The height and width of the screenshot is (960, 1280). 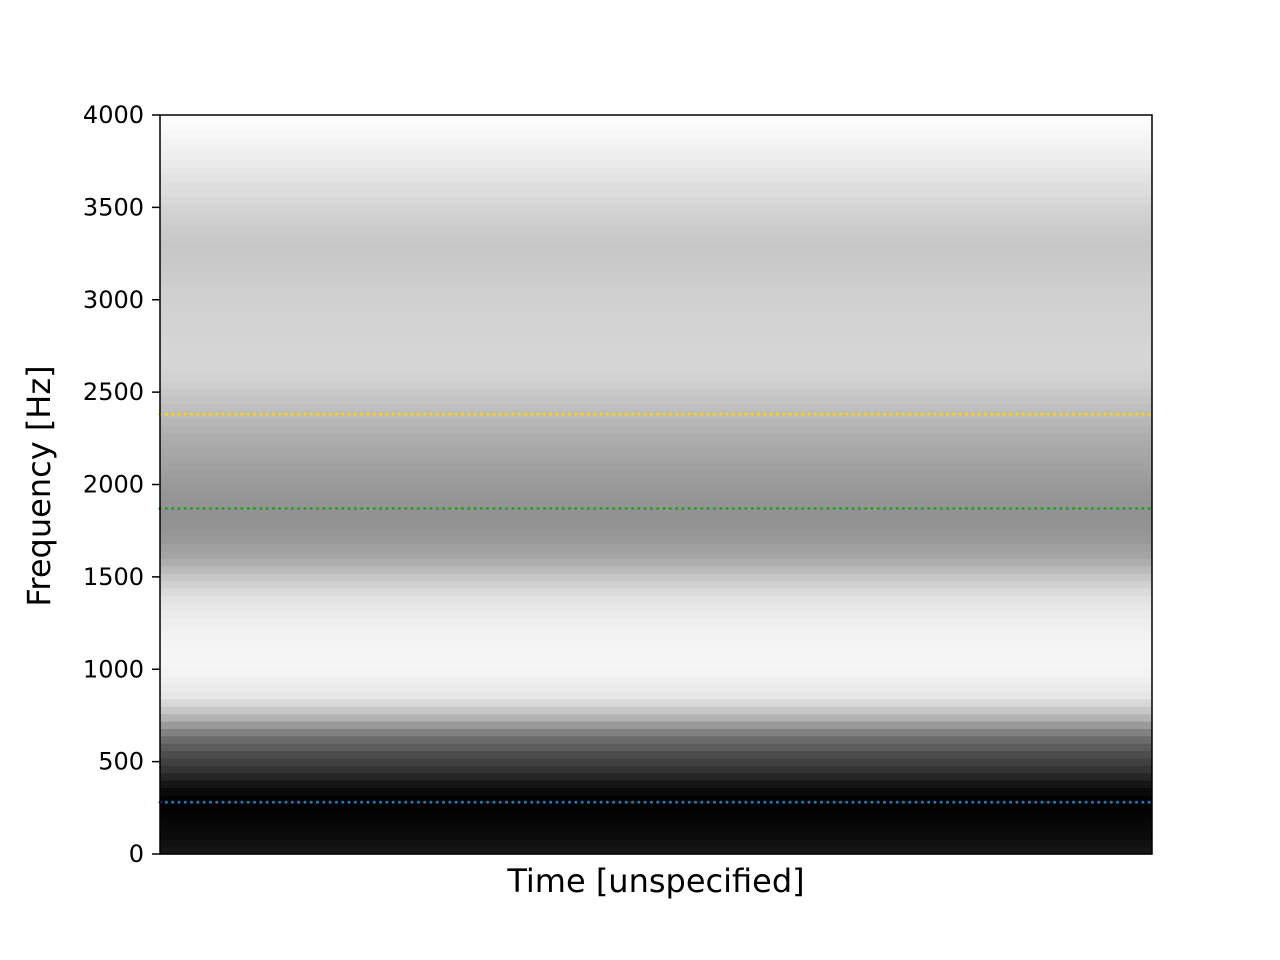 I want to click on y-tick-label: 1500, so click(x=113, y=577).